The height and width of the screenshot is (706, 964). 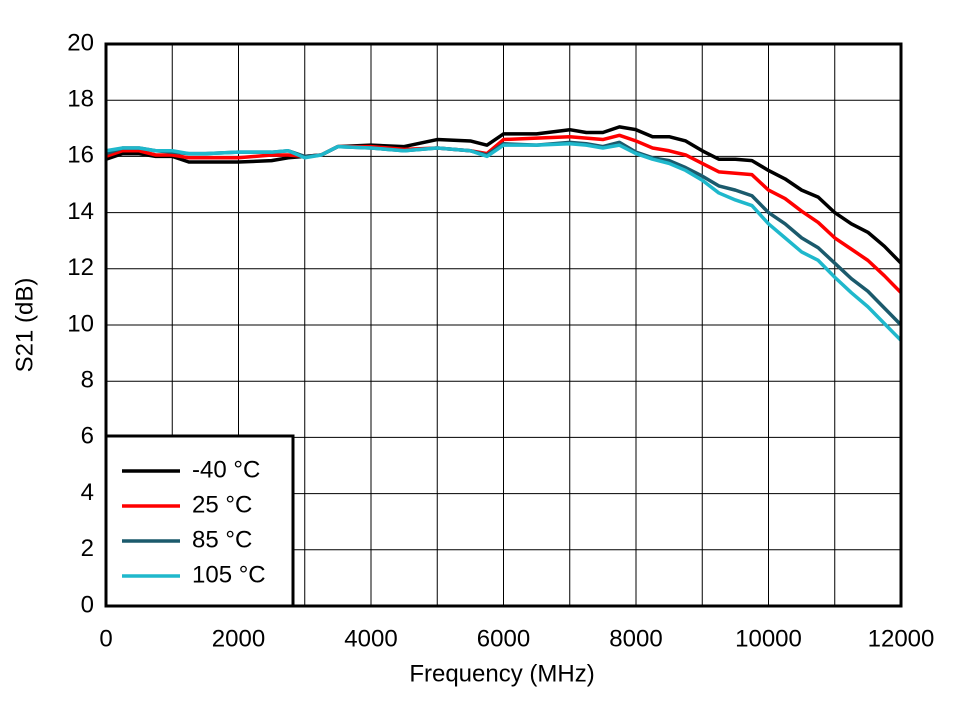 I want to click on x-axis-label: Frequency (MHz), so click(x=501, y=673).